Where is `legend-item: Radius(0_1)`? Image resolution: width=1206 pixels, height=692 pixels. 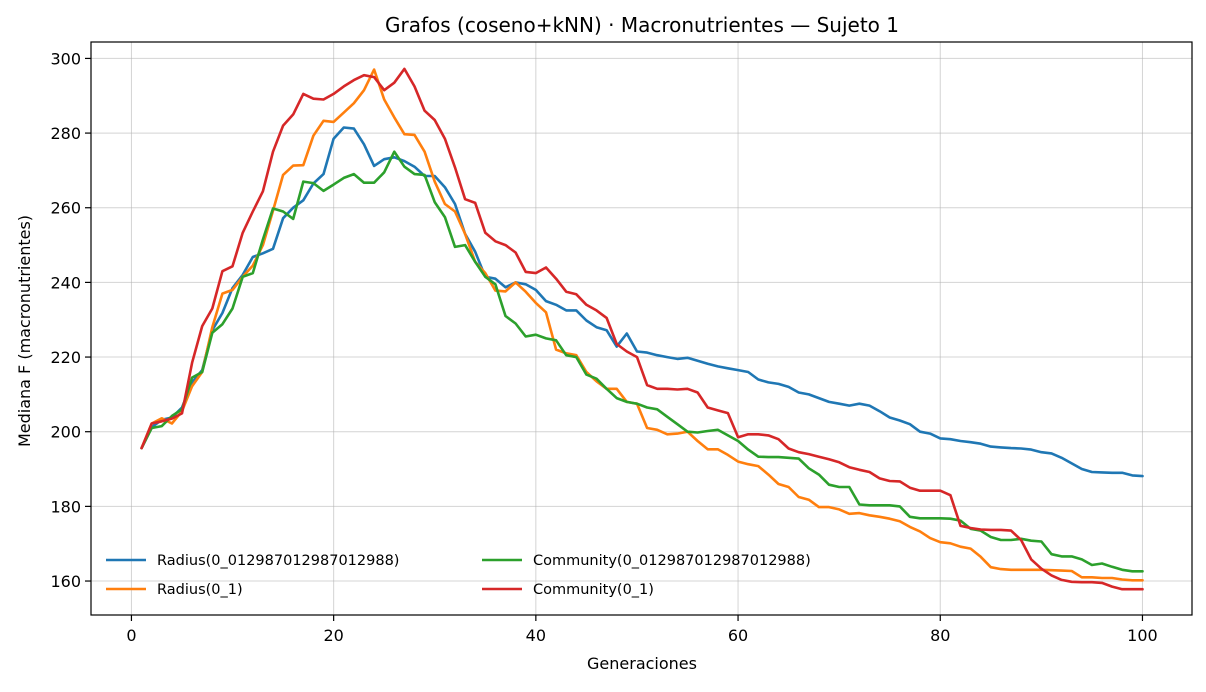 legend-item: Radius(0_1) is located at coordinates (174, 590).